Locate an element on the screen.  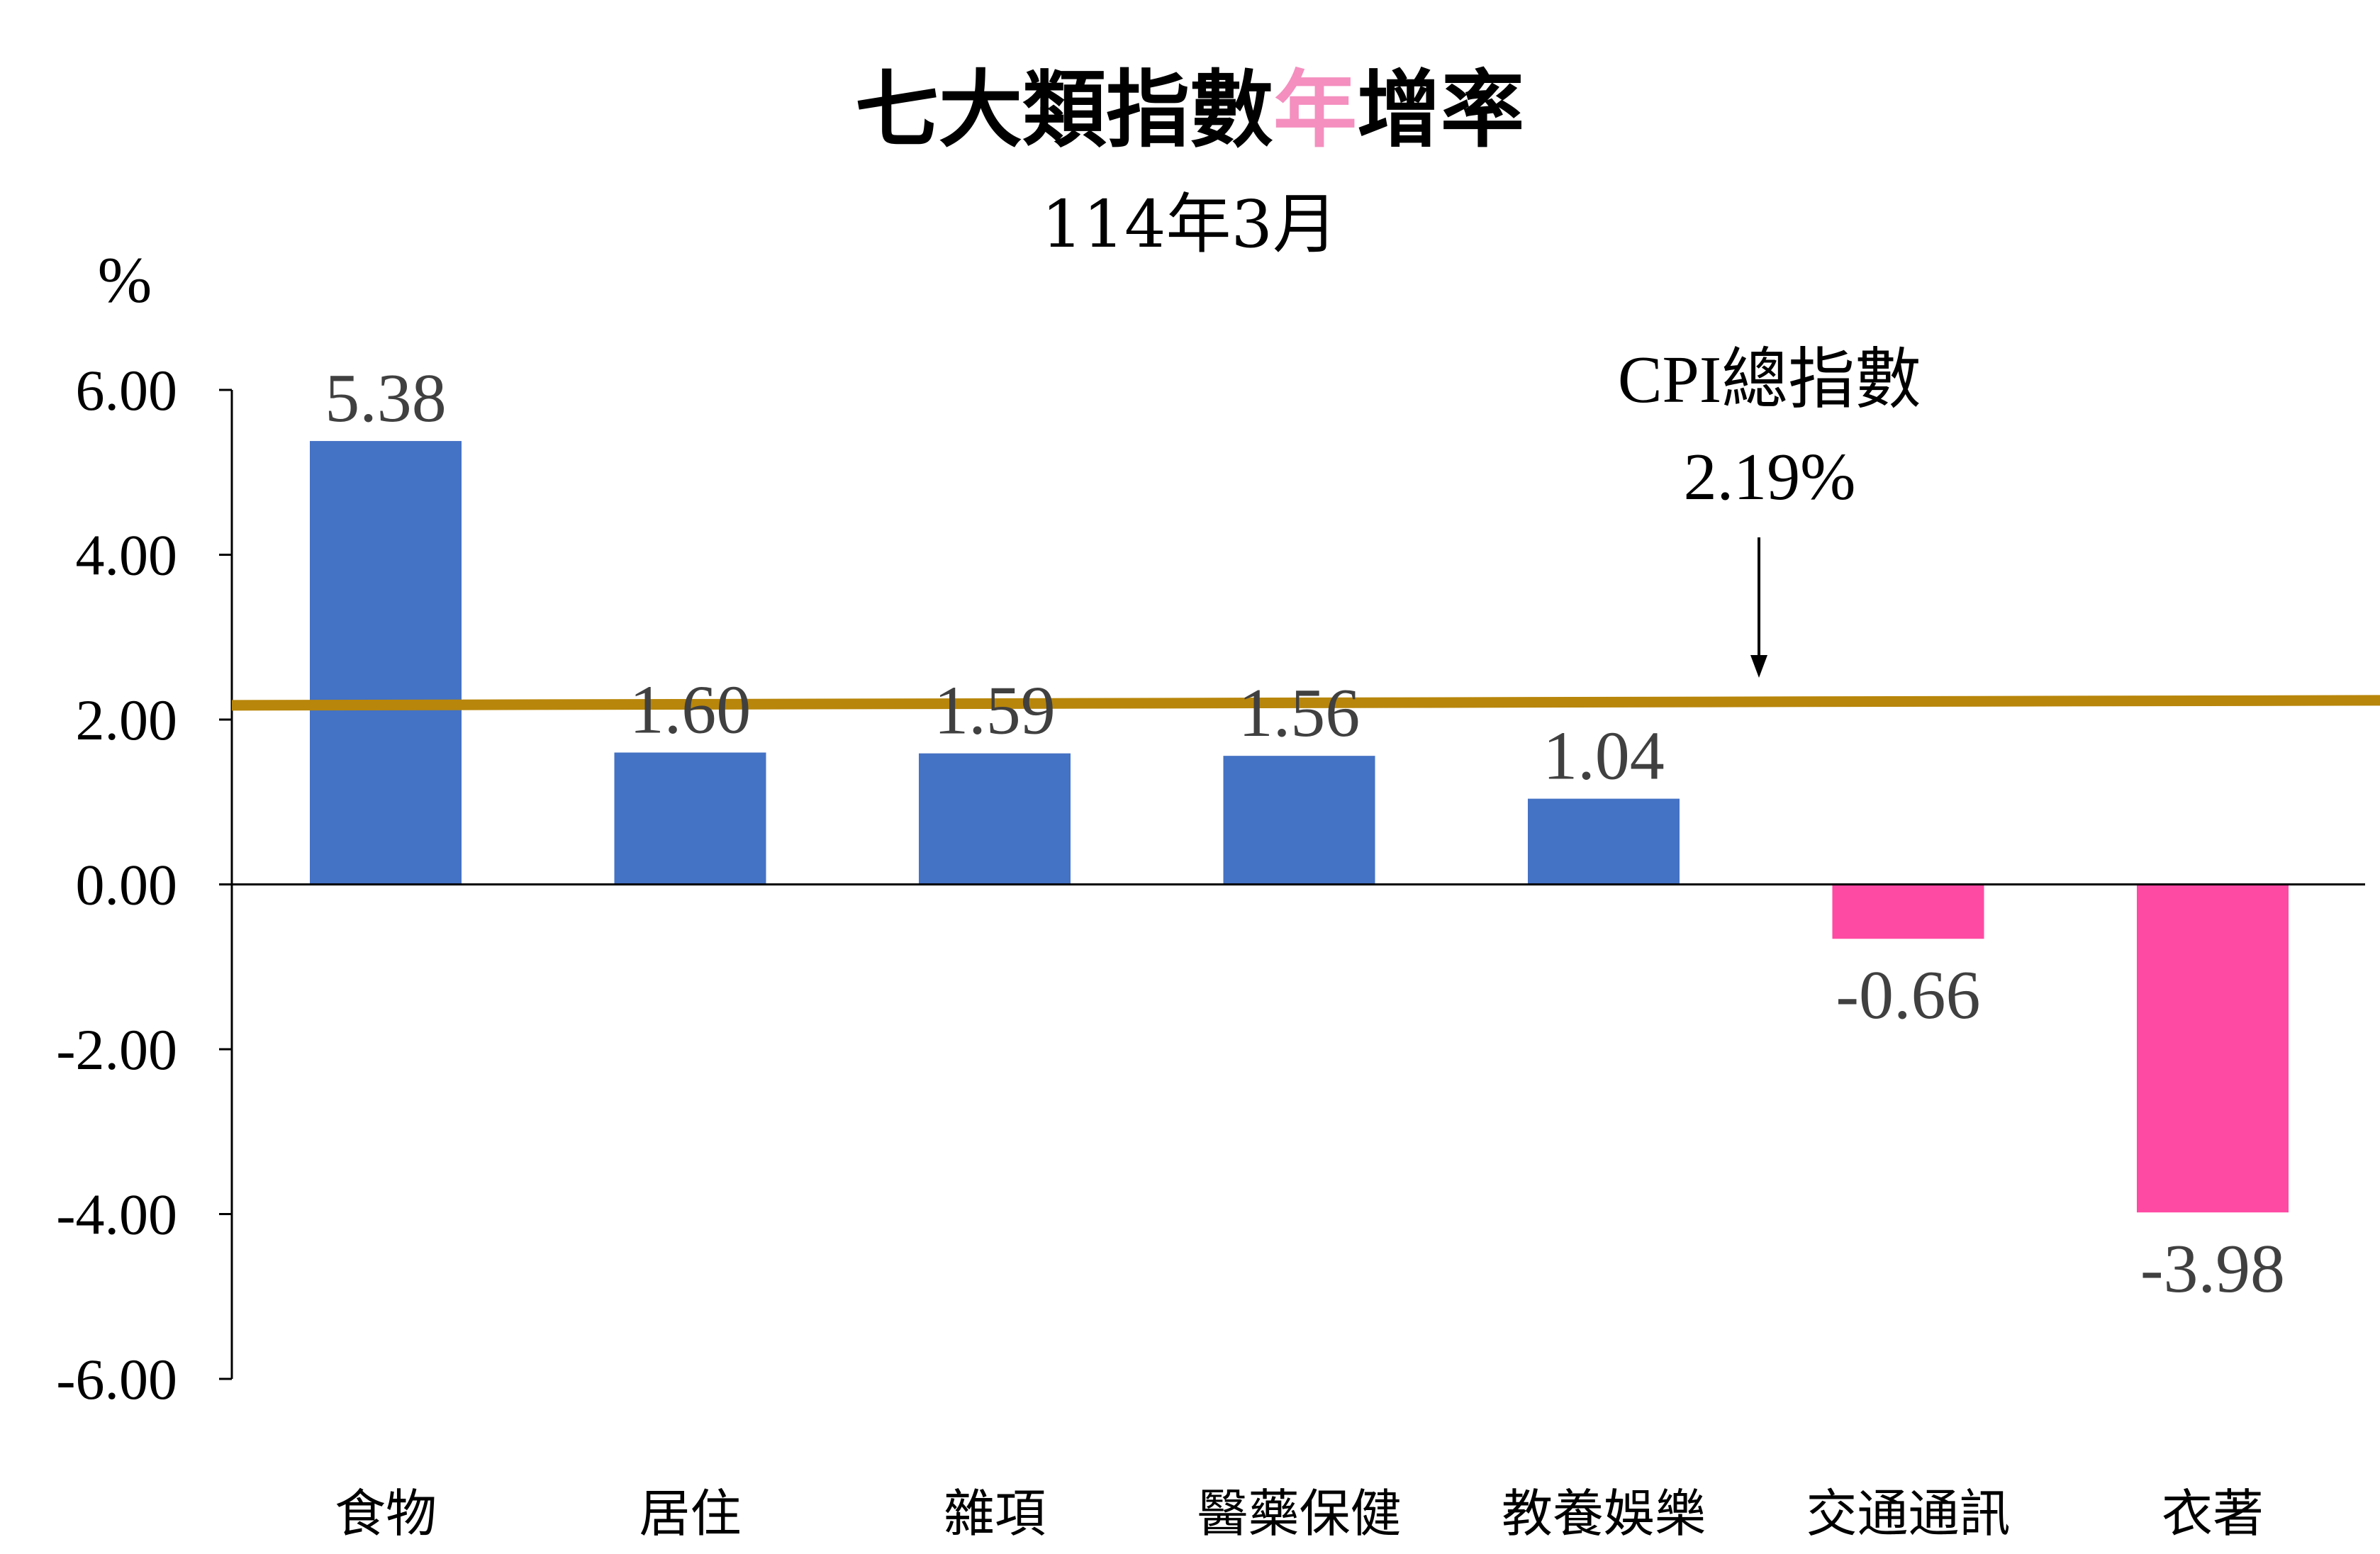
bar-衣著 is located at coordinates (2213, 1048).